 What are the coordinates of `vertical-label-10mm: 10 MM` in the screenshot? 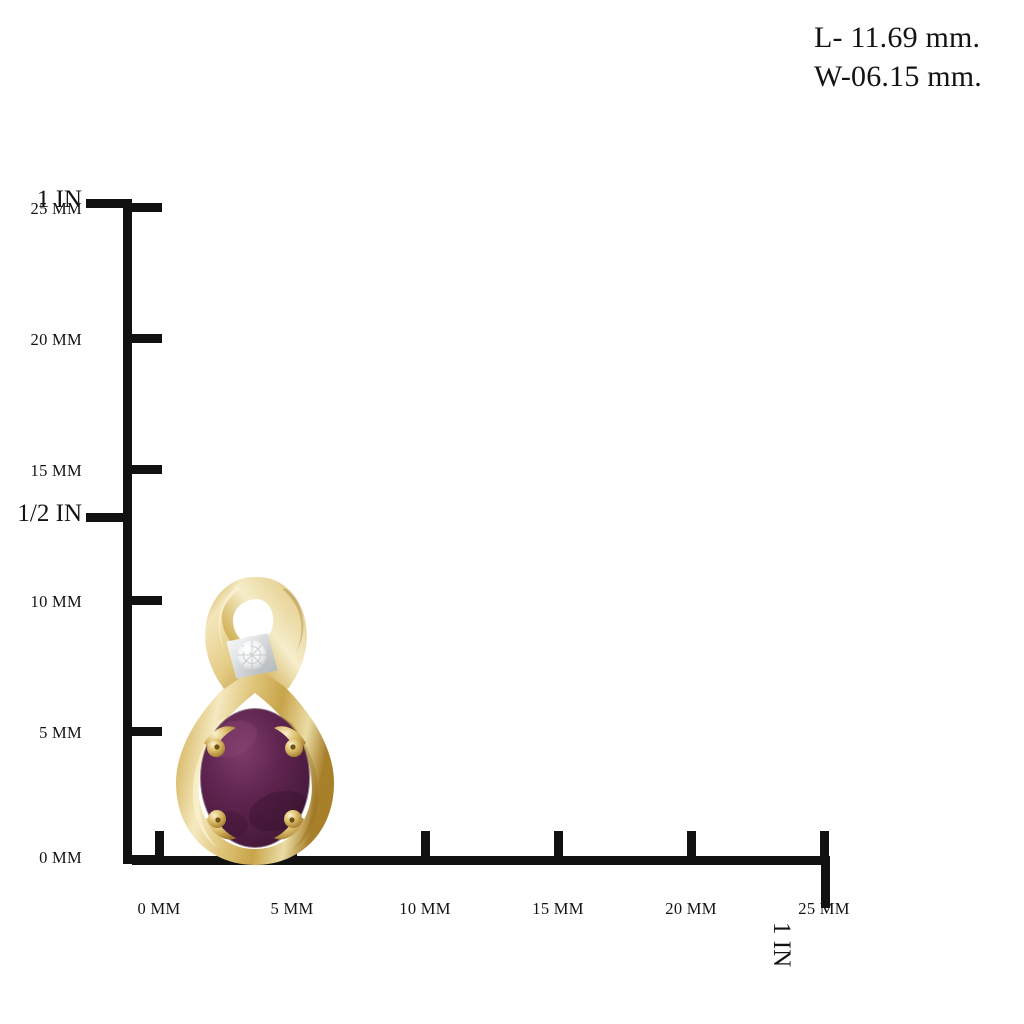 It's located at (56, 601).